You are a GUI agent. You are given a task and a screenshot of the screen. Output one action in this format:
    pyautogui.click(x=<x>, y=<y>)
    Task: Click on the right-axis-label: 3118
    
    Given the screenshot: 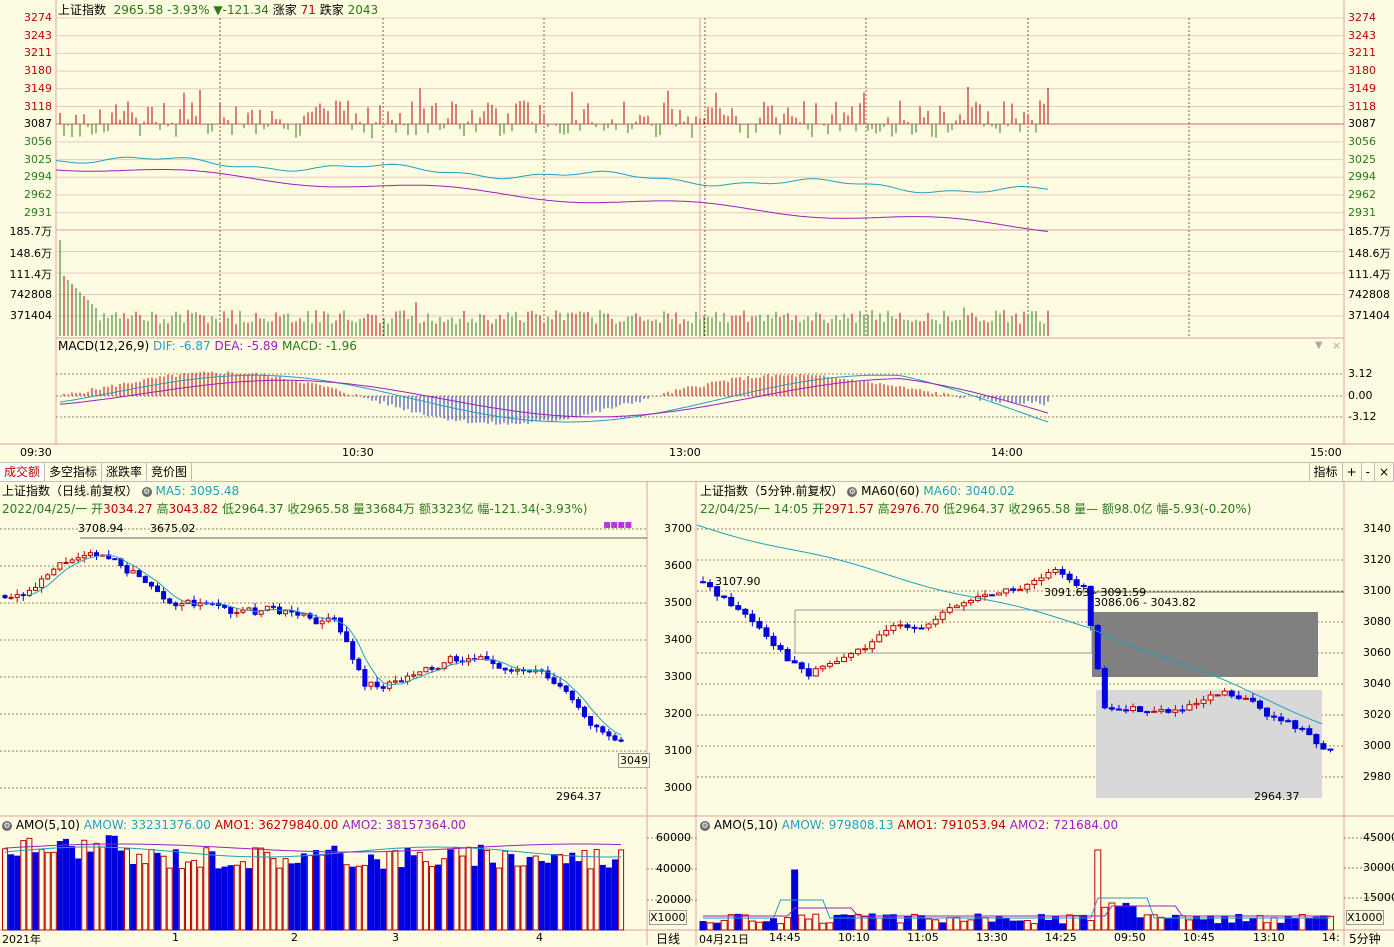 What is the action you would take?
    pyautogui.click(x=1362, y=106)
    